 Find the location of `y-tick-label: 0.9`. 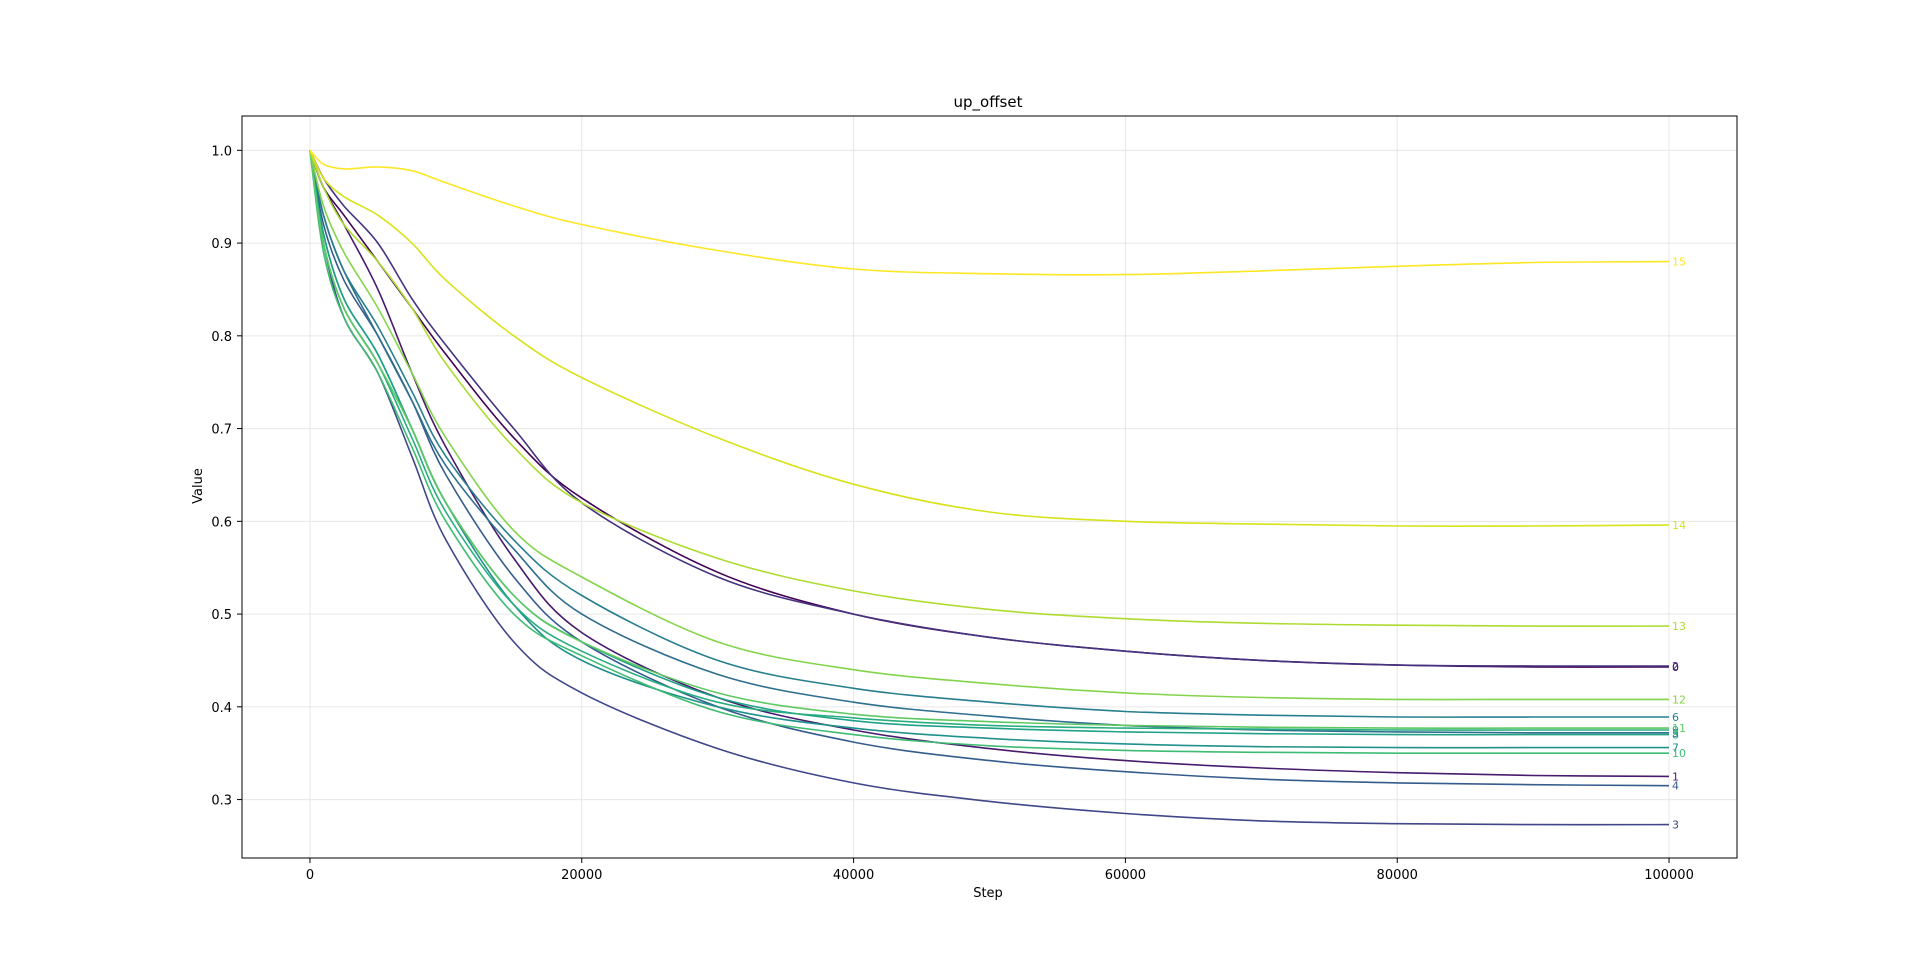

y-tick-label: 0.9 is located at coordinates (221, 244).